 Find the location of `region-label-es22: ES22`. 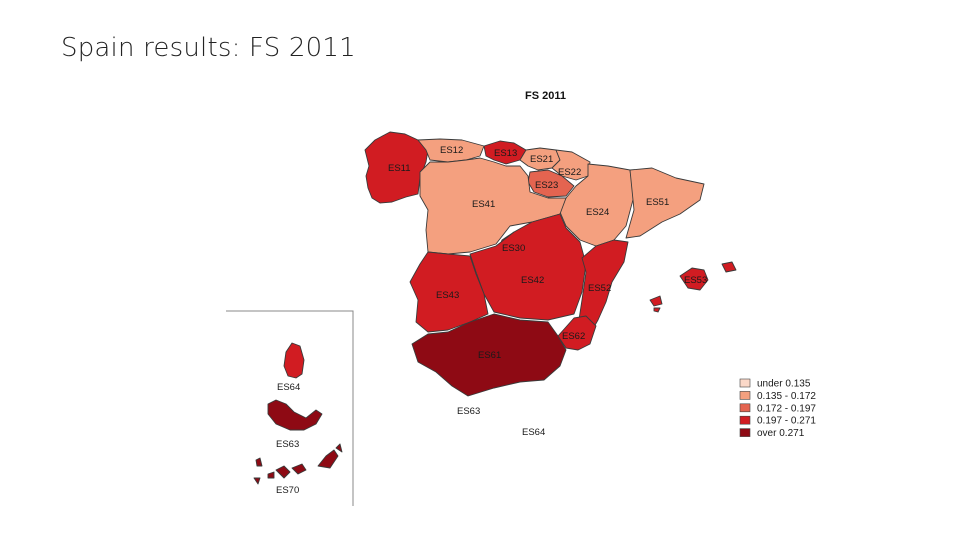

region-label-es22: ES22 is located at coordinates (569, 172).